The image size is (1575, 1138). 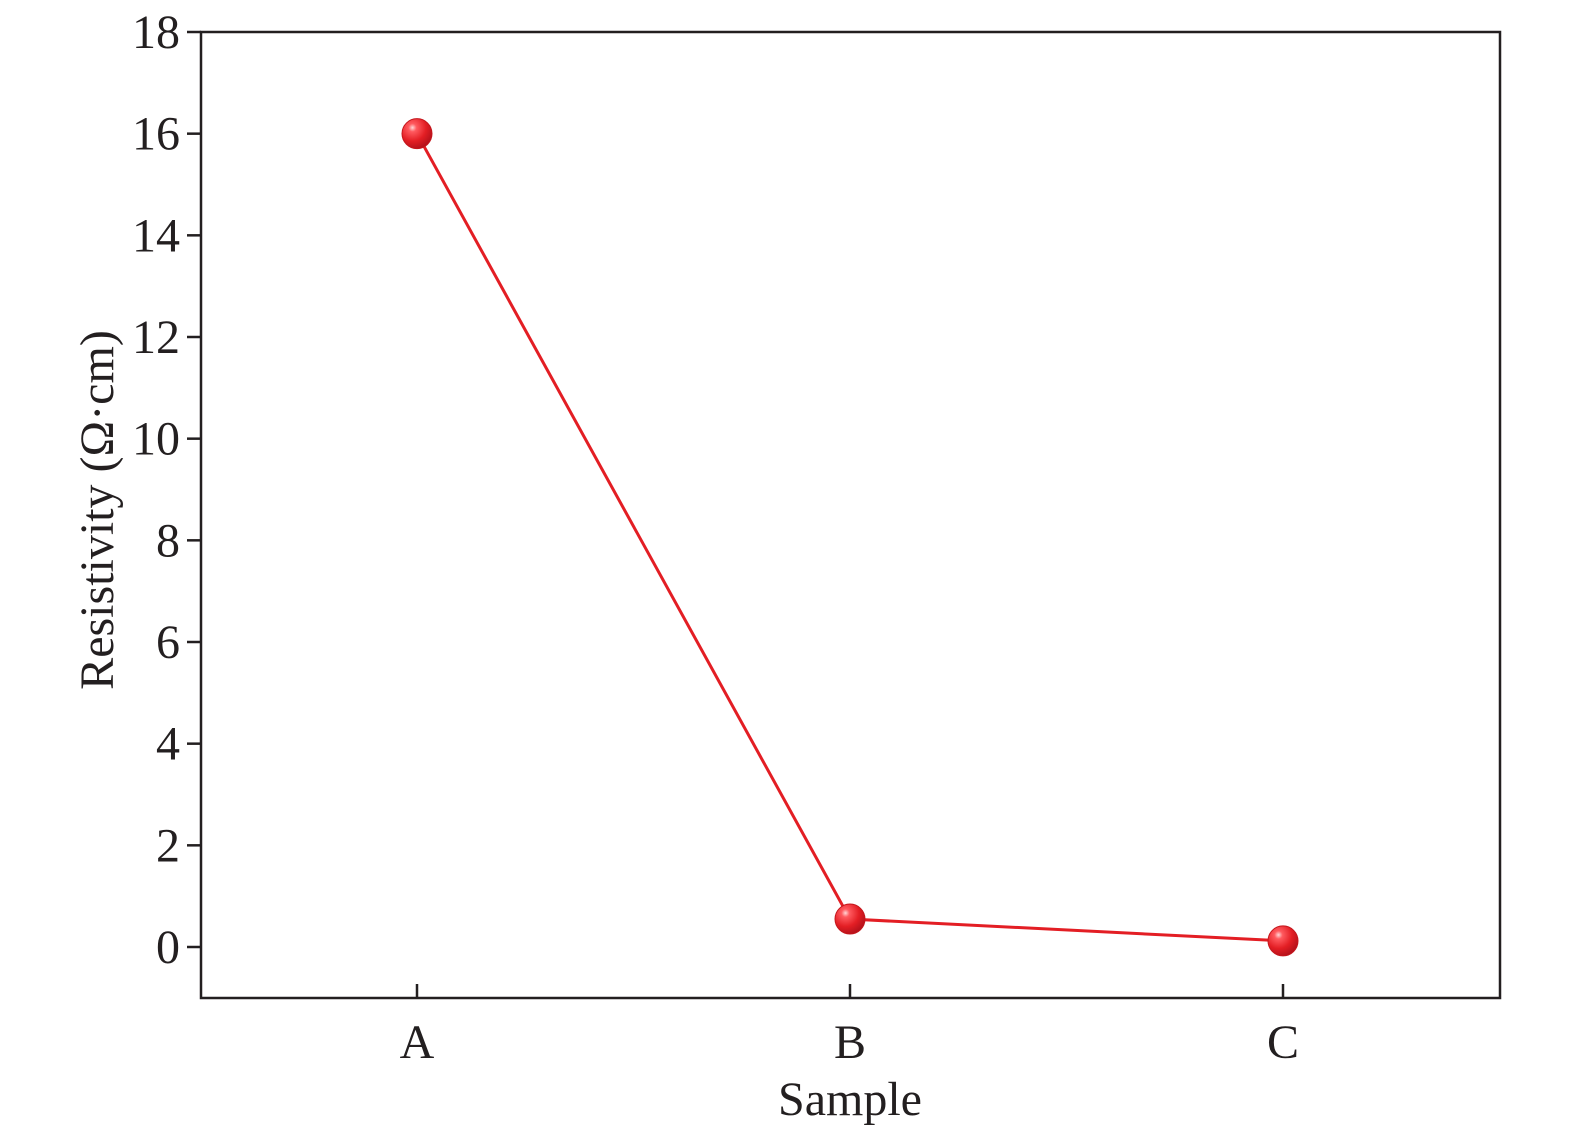 What do you see at coordinates (97, 510) in the screenshot?
I see `y-axis-label: Resistivity (Ω·cm)` at bounding box center [97, 510].